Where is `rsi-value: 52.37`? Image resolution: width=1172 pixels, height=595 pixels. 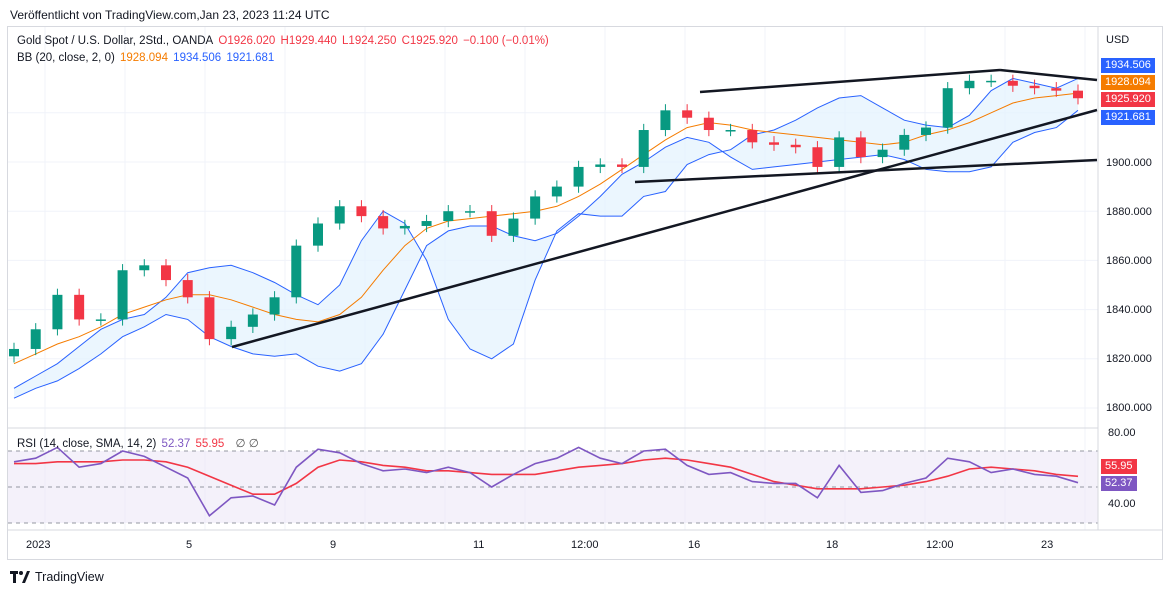
rsi-value: 52.37 is located at coordinates (176, 444).